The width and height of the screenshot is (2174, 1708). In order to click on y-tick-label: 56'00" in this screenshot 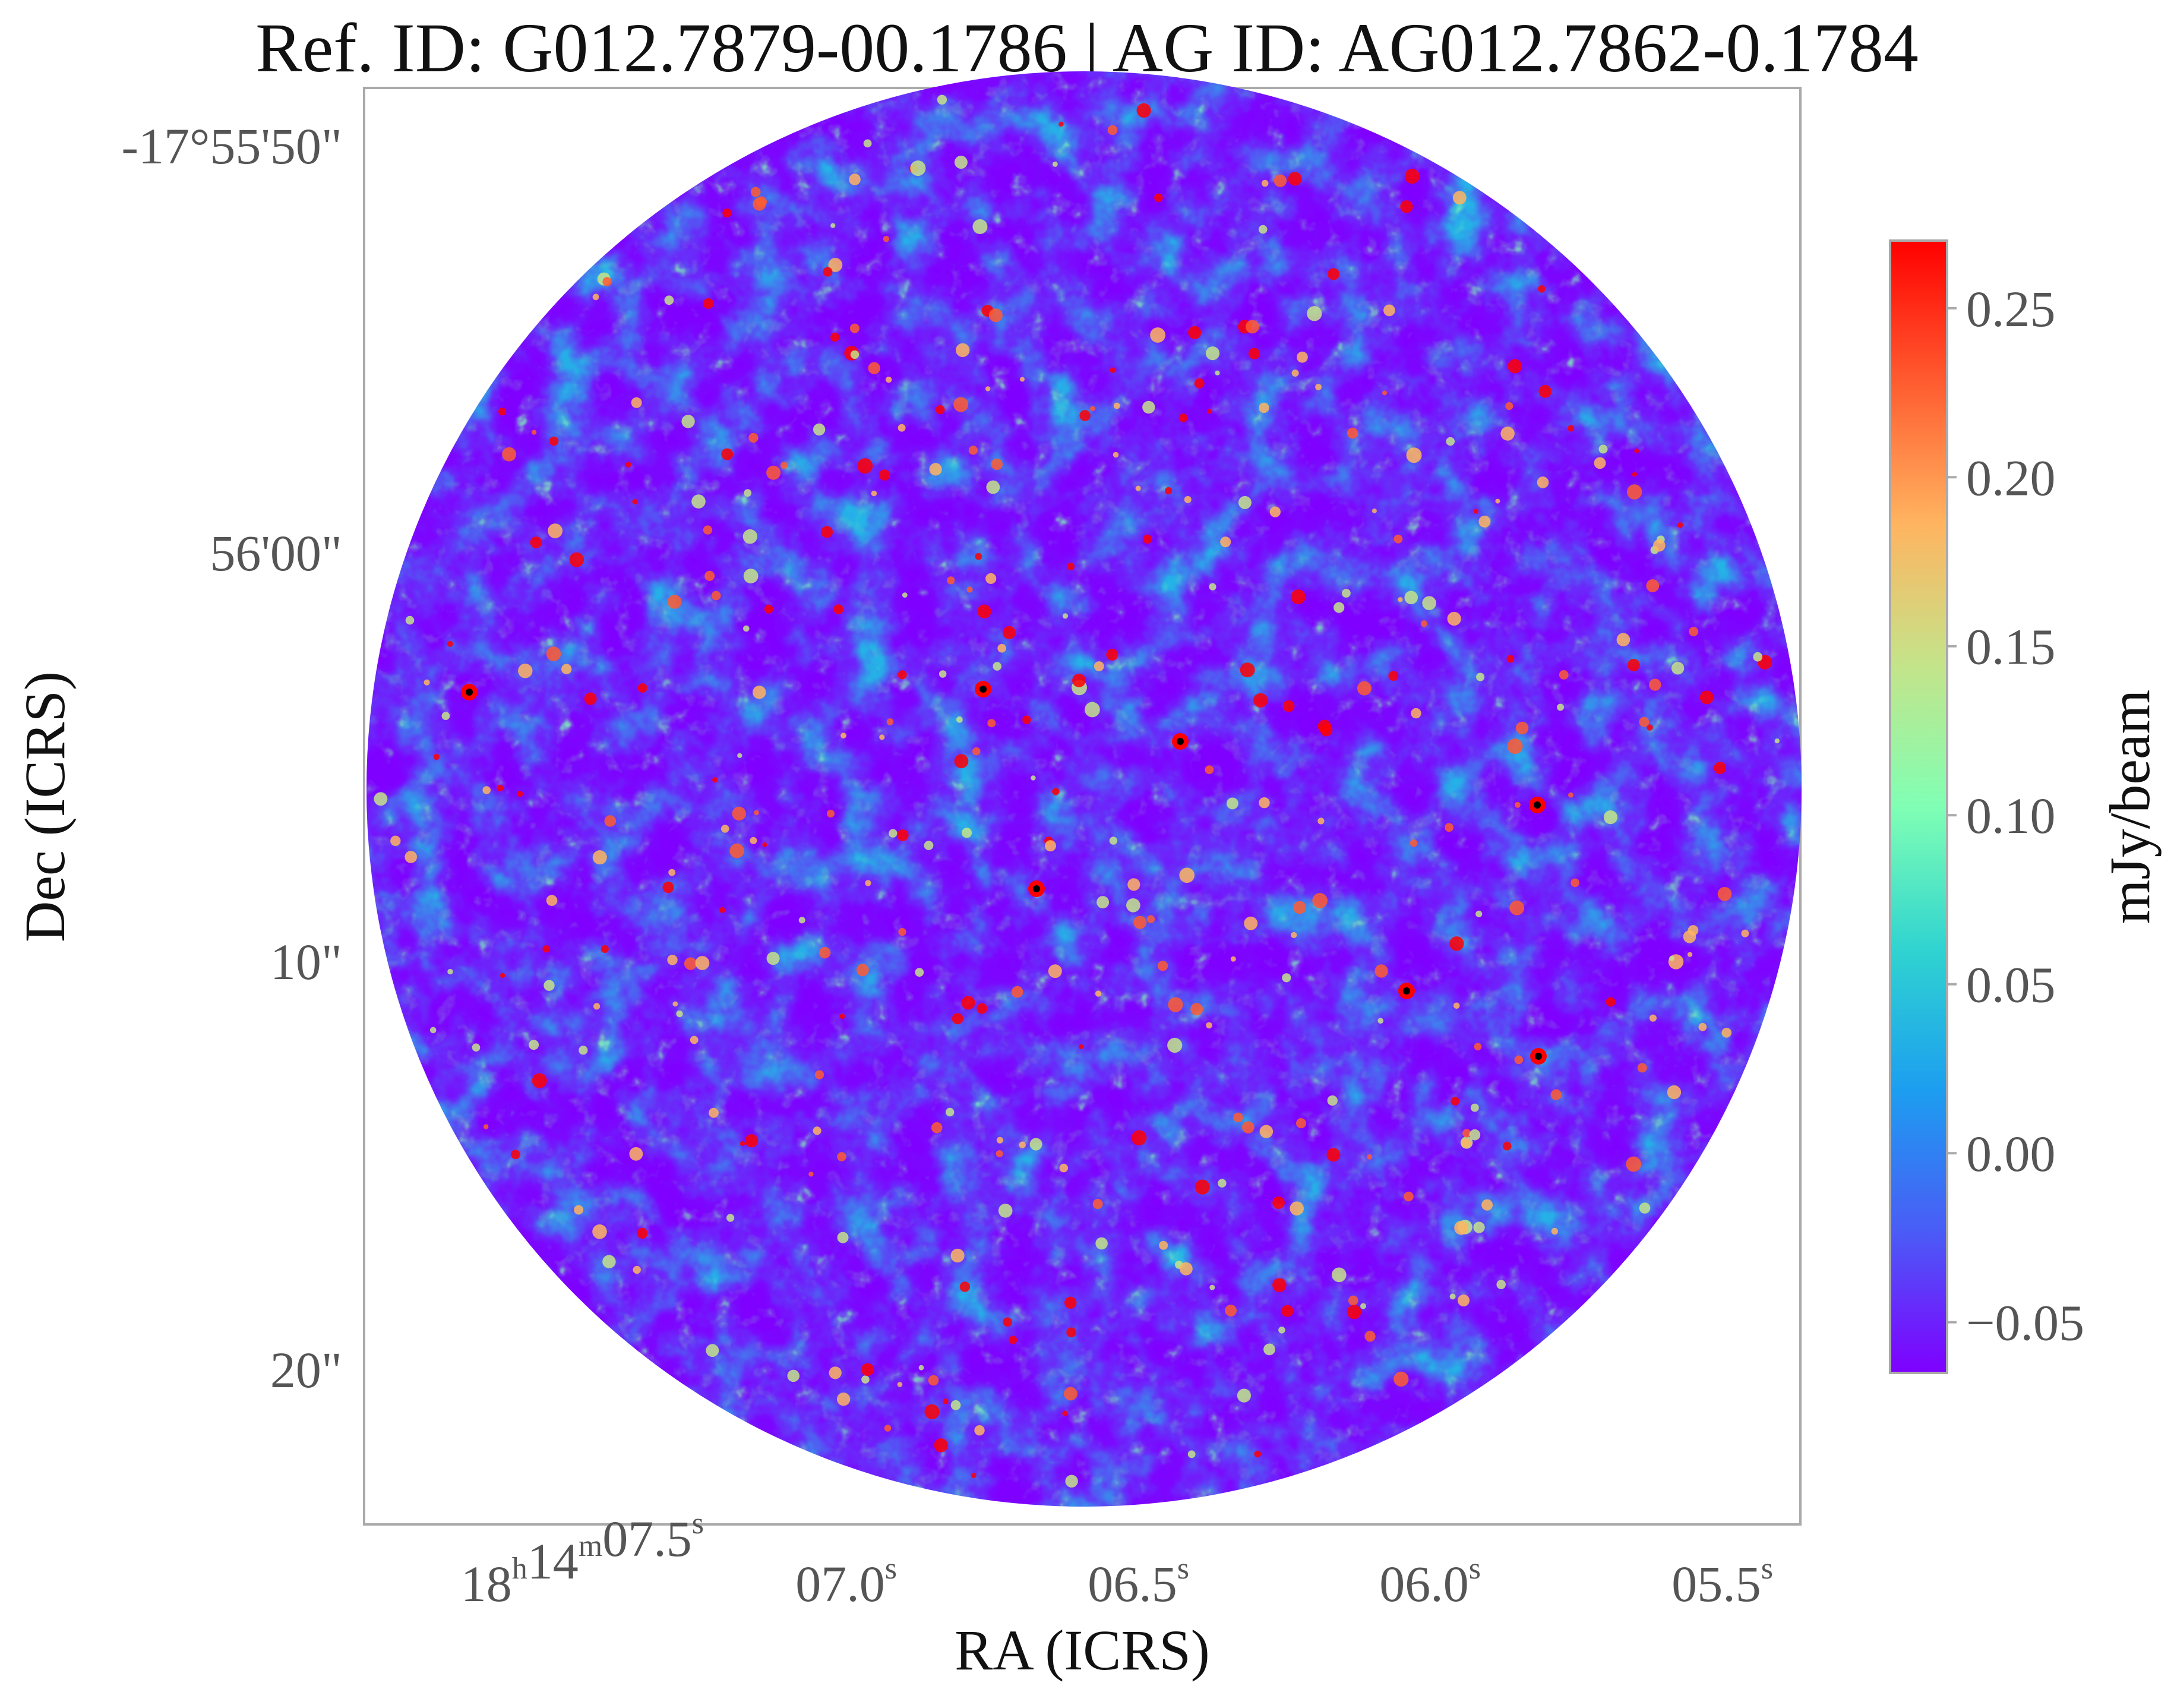, I will do `click(276, 554)`.